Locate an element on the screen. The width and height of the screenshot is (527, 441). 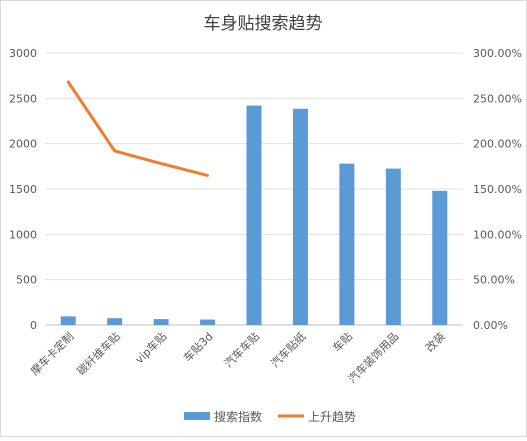
legend-label-bar: 搜索指数 is located at coordinates (238, 416).